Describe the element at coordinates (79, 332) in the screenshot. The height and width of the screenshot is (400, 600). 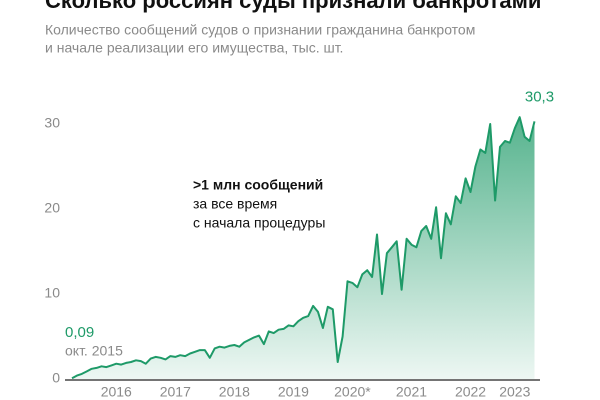
I see `data-label: 0,09` at that location.